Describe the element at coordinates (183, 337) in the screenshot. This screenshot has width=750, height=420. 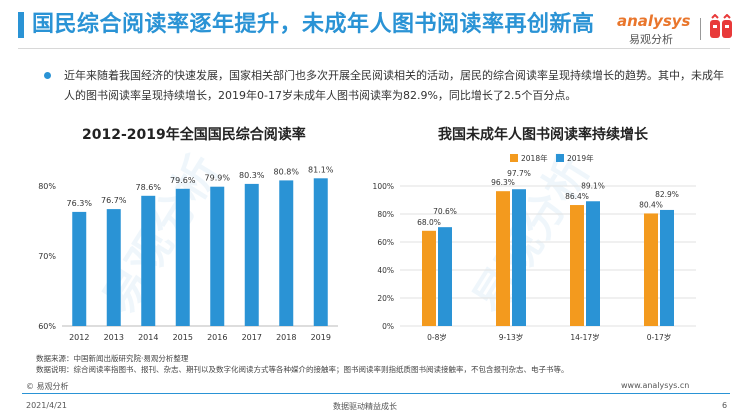
I see `x-tick-label: 2015` at that location.